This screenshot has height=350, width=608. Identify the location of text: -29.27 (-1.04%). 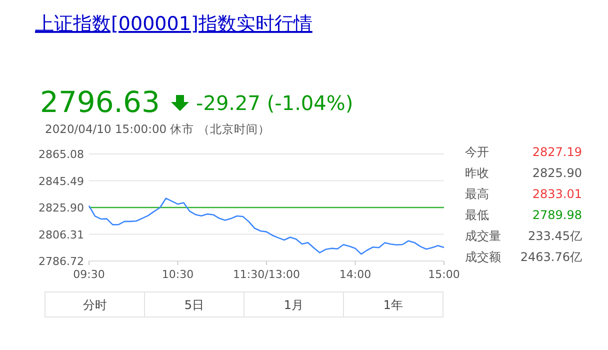
(275, 103).